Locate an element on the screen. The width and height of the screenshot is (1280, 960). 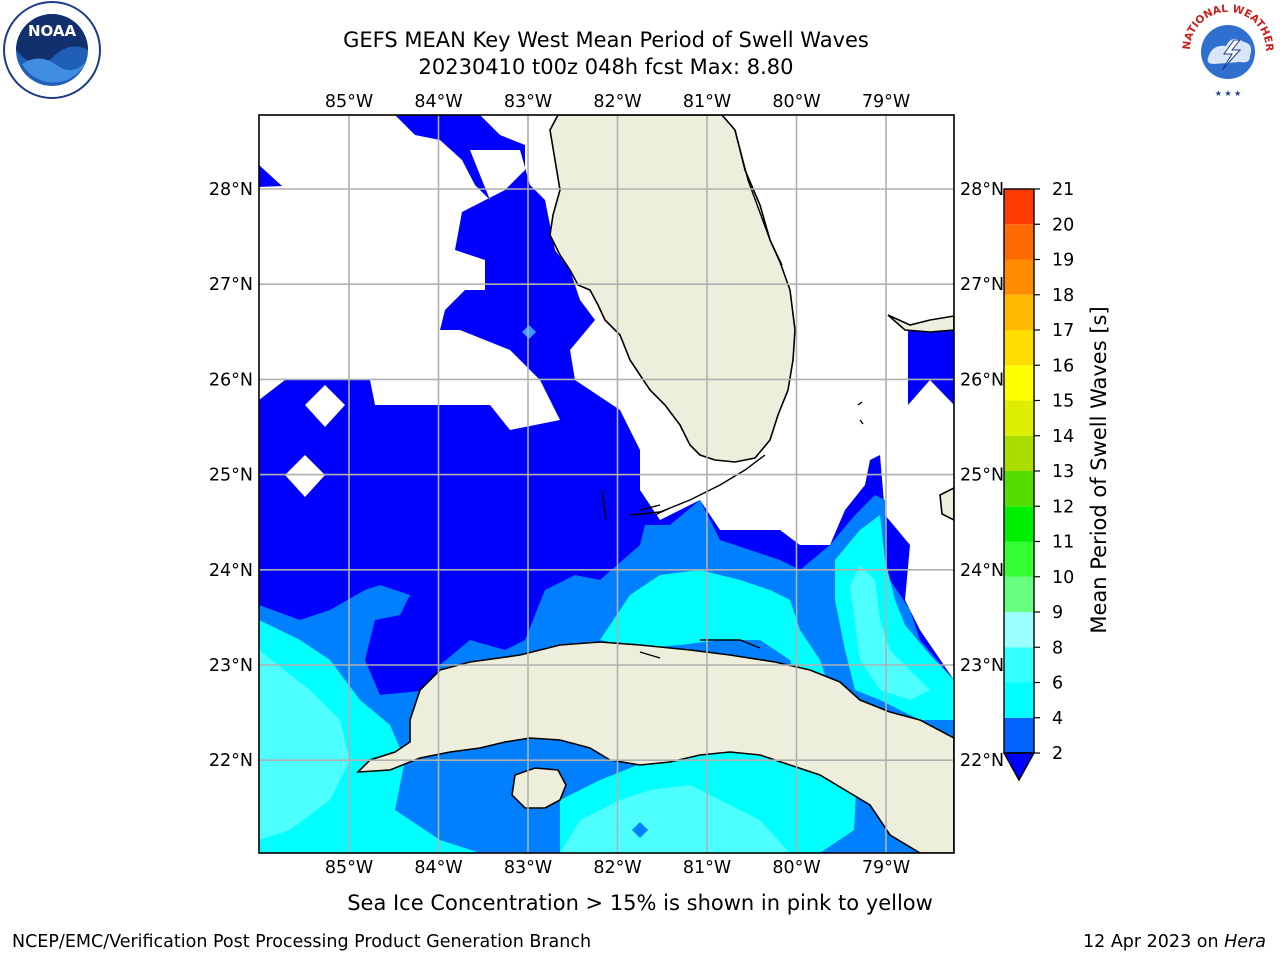
colorbar-tick-label: 9 is located at coordinates (1057, 613).